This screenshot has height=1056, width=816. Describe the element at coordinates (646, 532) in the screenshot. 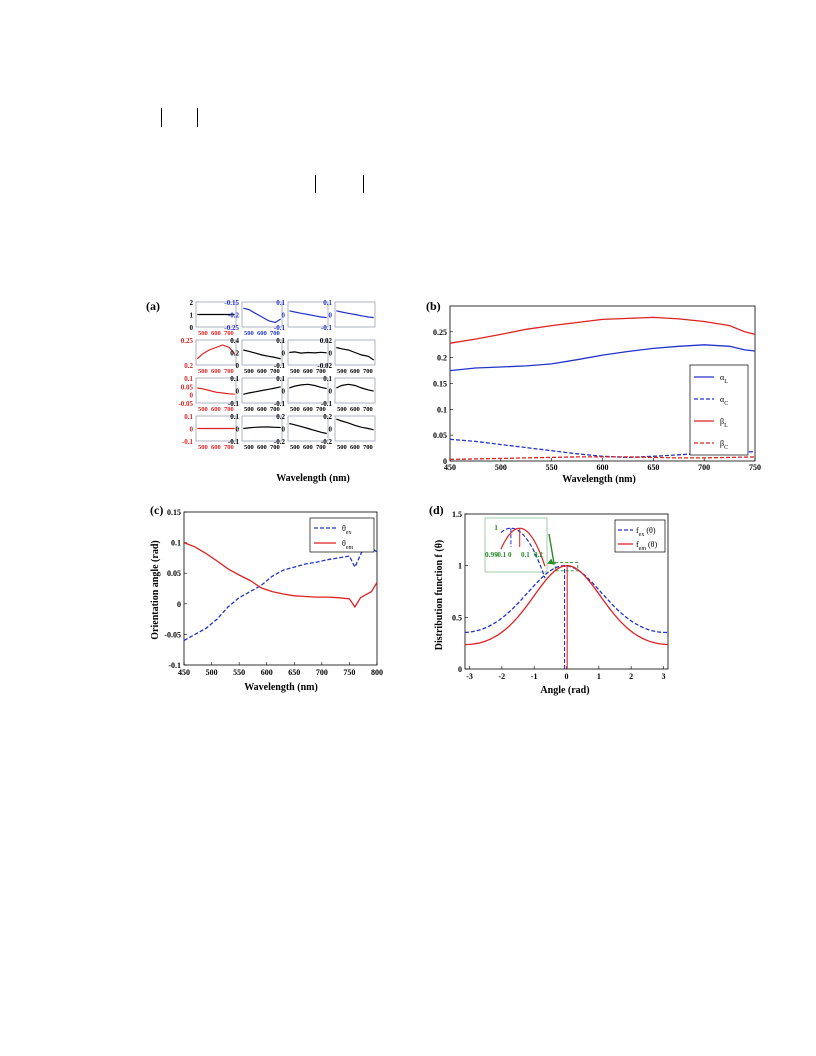

I see `legend-label: fex (θ)` at that location.